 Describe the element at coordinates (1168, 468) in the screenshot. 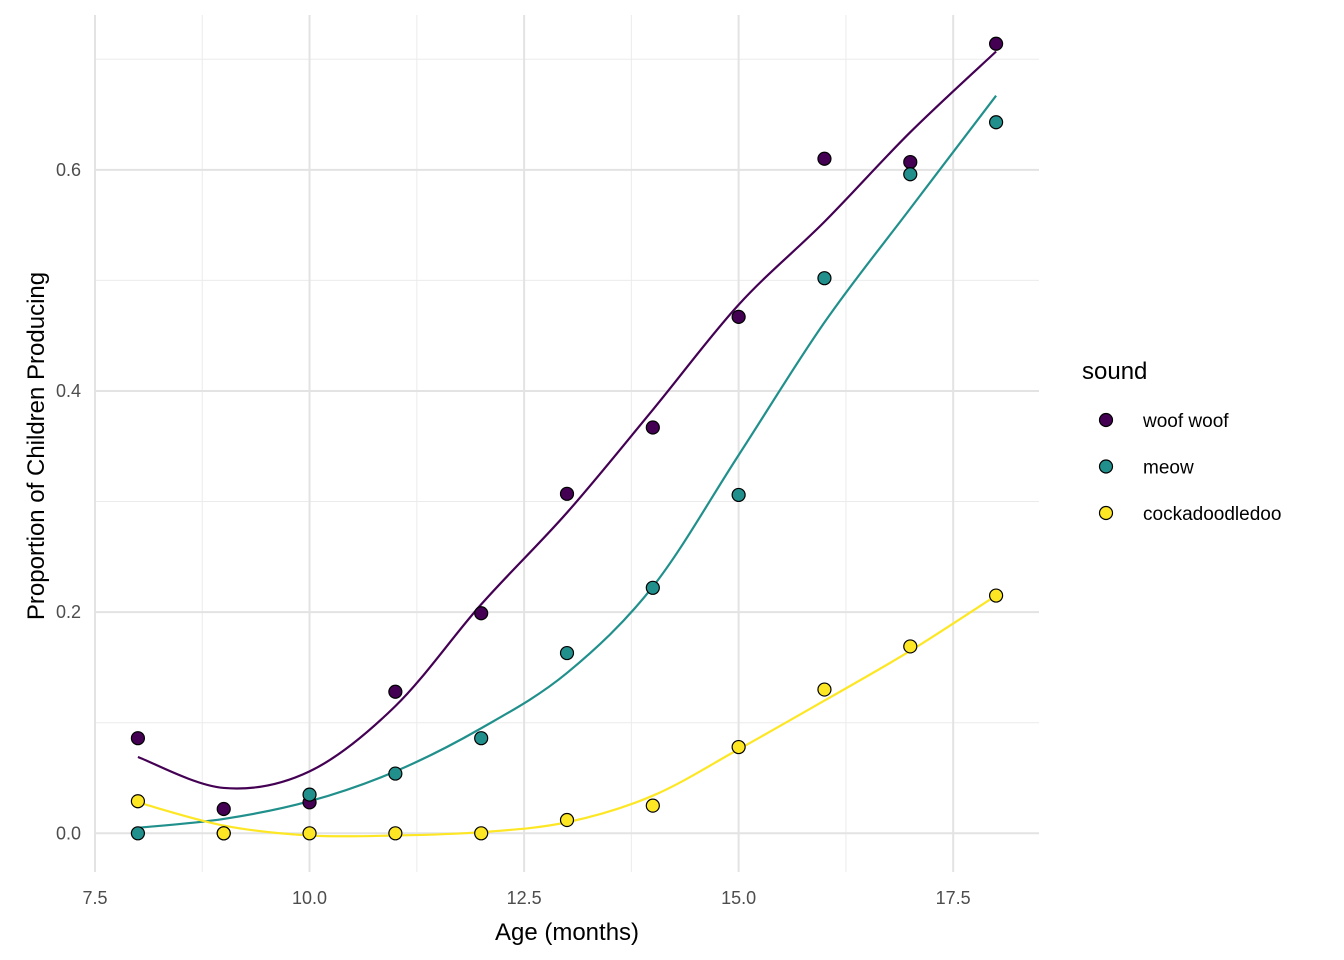

I see `legend-label: meow` at that location.